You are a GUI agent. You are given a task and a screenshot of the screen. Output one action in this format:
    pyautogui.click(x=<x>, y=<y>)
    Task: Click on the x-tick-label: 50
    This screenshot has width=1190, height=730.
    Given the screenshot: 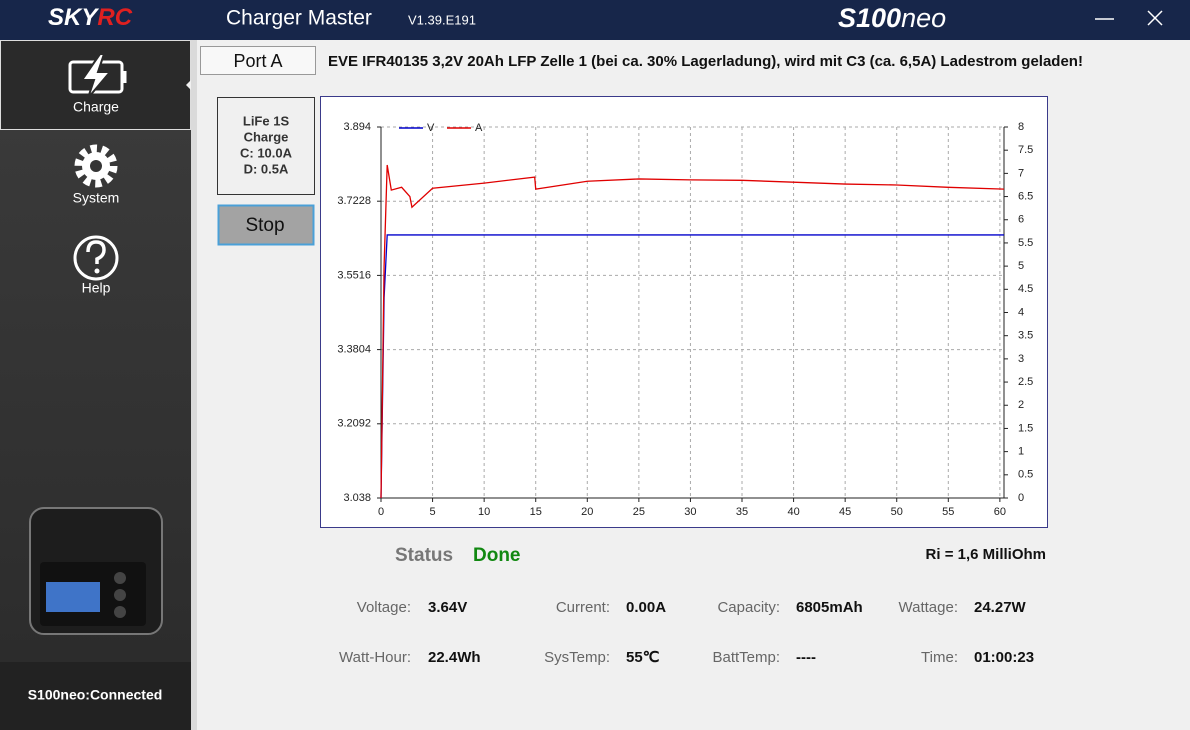 What is the action you would take?
    pyautogui.click(x=897, y=512)
    